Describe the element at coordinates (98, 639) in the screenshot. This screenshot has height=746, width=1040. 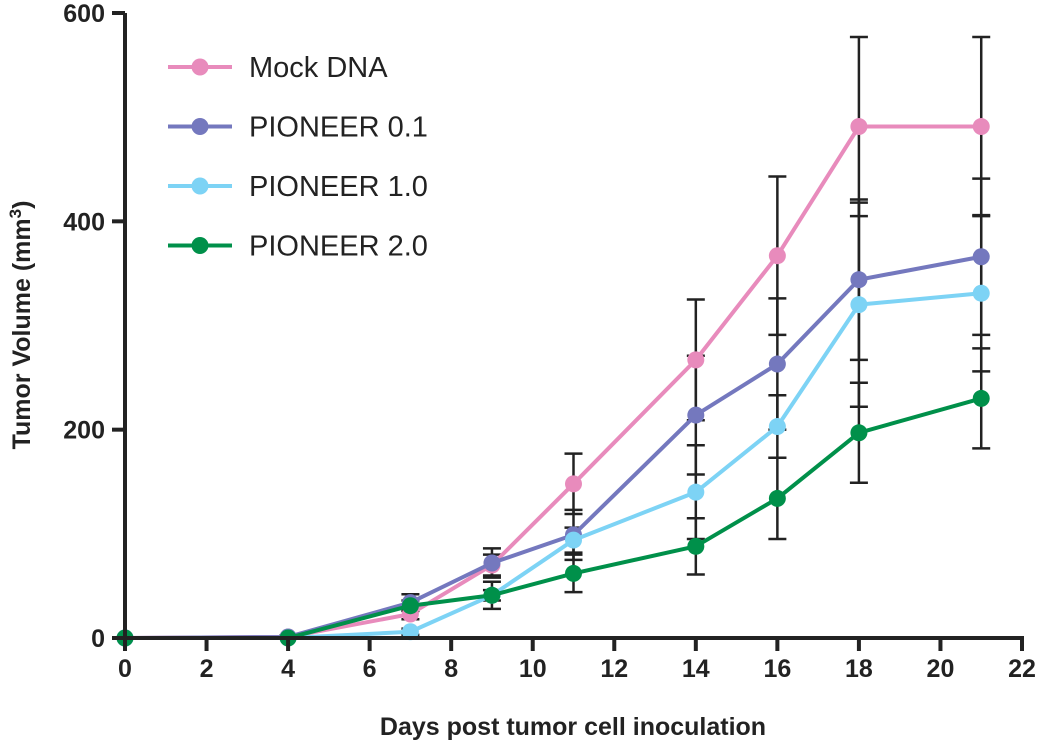
I see `y-tick-label: 0` at that location.